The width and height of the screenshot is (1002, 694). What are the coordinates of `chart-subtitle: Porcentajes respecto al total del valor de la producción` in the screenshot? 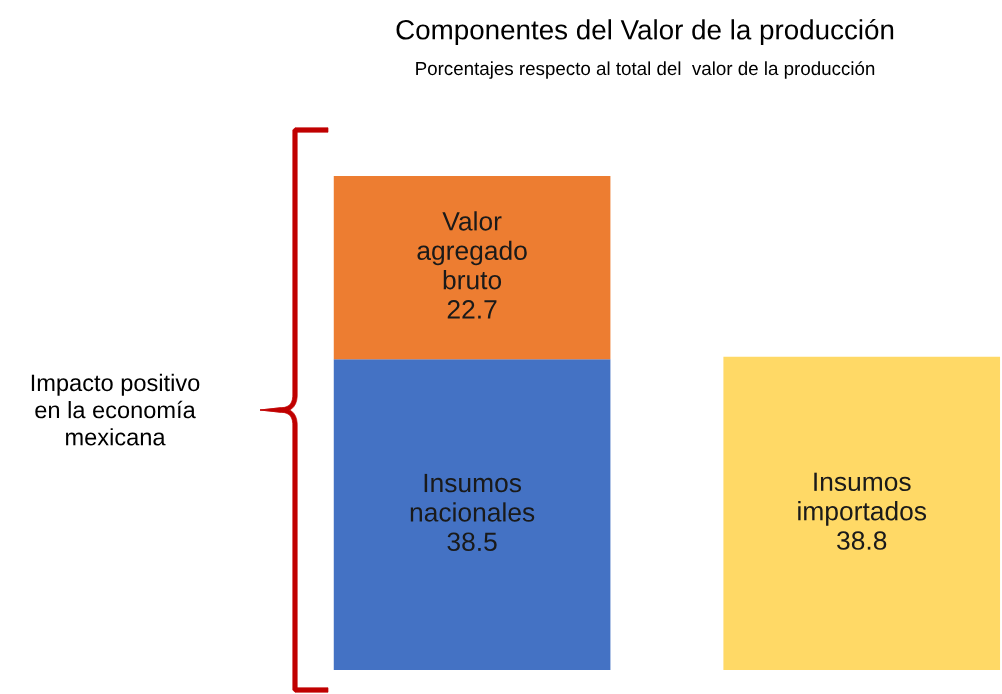 It's located at (645, 70).